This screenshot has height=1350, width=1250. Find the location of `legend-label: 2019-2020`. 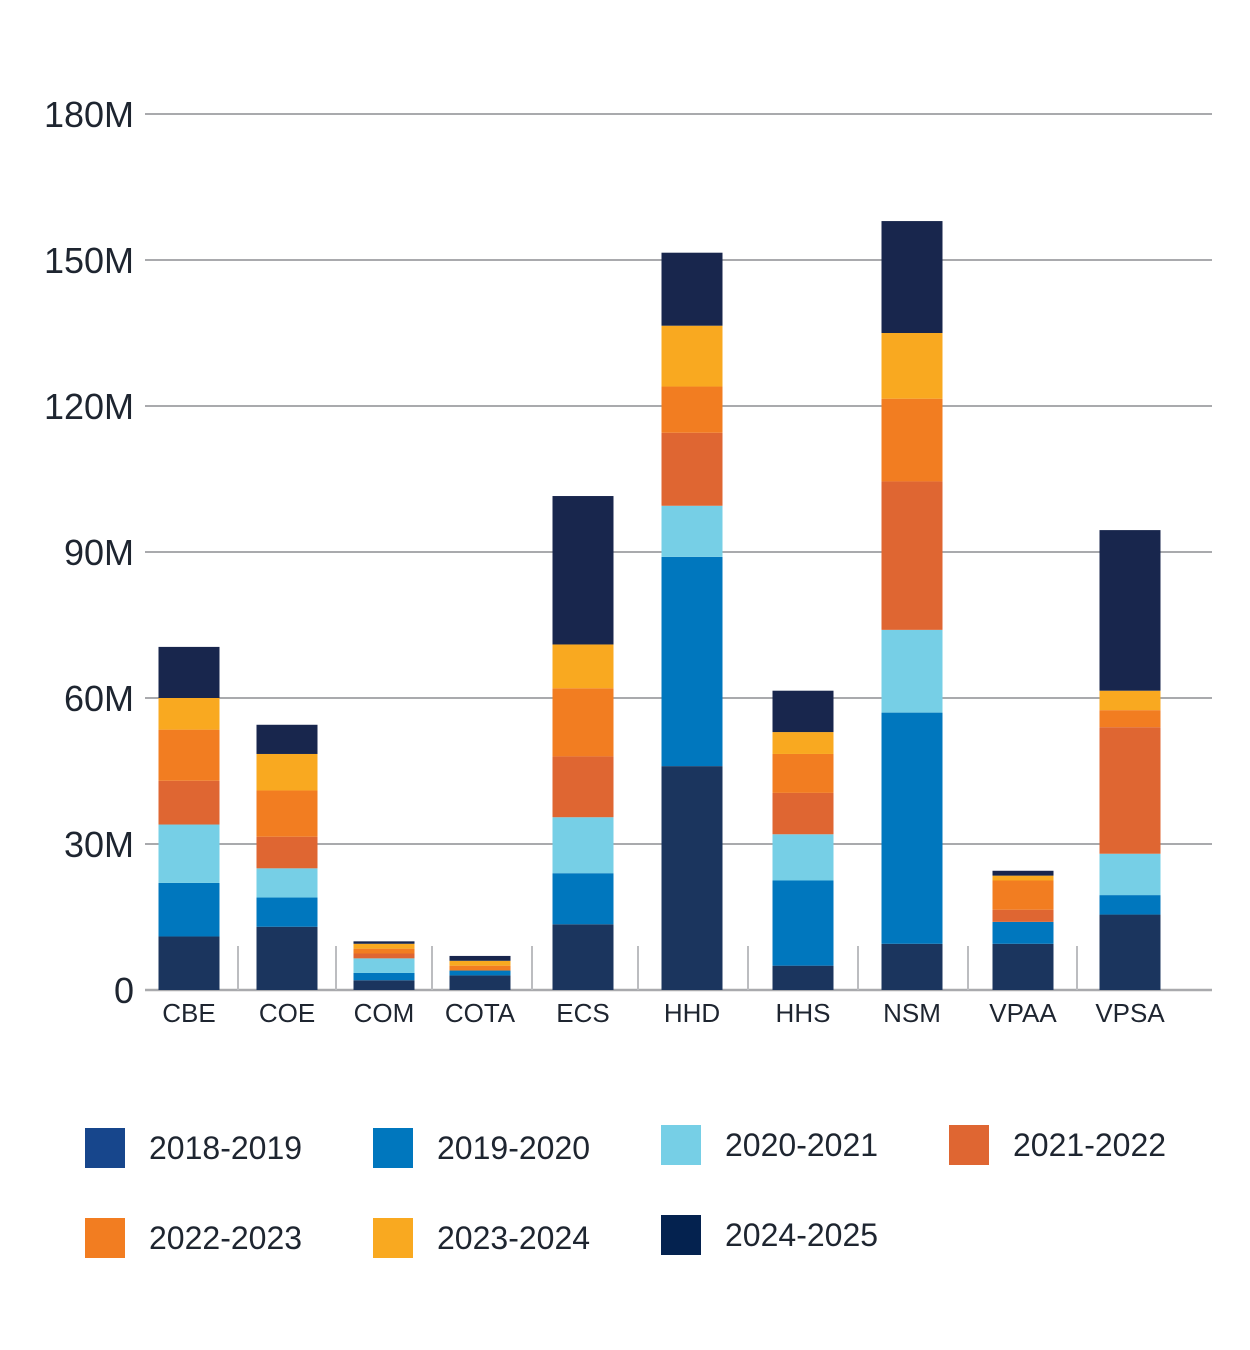

legend-label: 2019-2020 is located at coordinates (514, 1147).